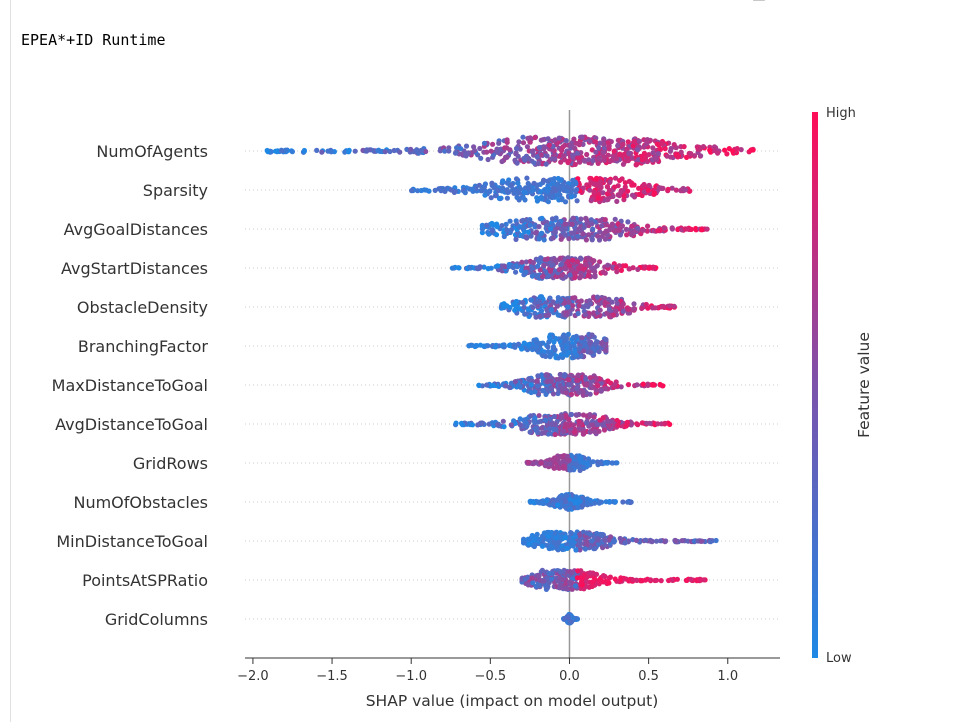 This screenshot has height=722, width=963. Describe the element at coordinates (134, 268) in the screenshot. I see `feature-label: AvgStartDistances` at that location.